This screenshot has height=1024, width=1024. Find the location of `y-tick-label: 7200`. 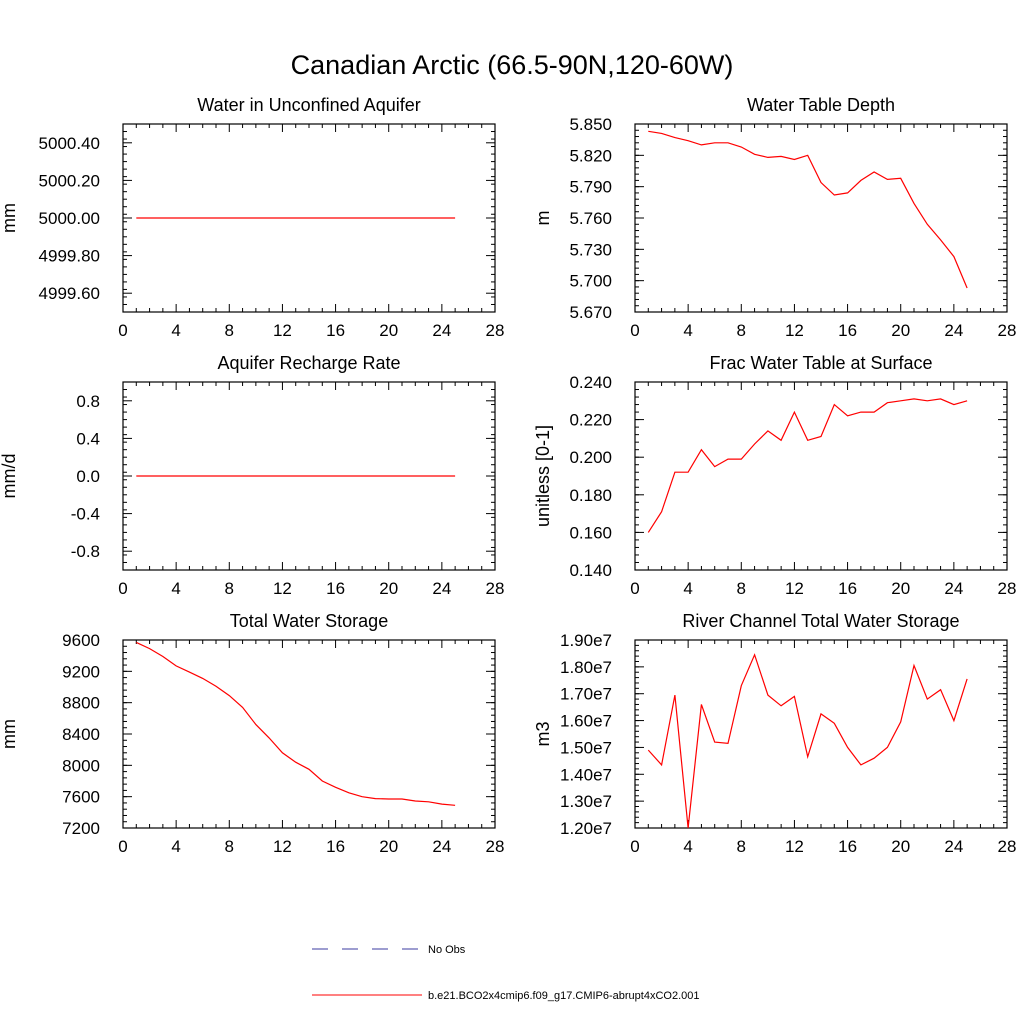

y-tick-label: 7200 is located at coordinates (81, 828).